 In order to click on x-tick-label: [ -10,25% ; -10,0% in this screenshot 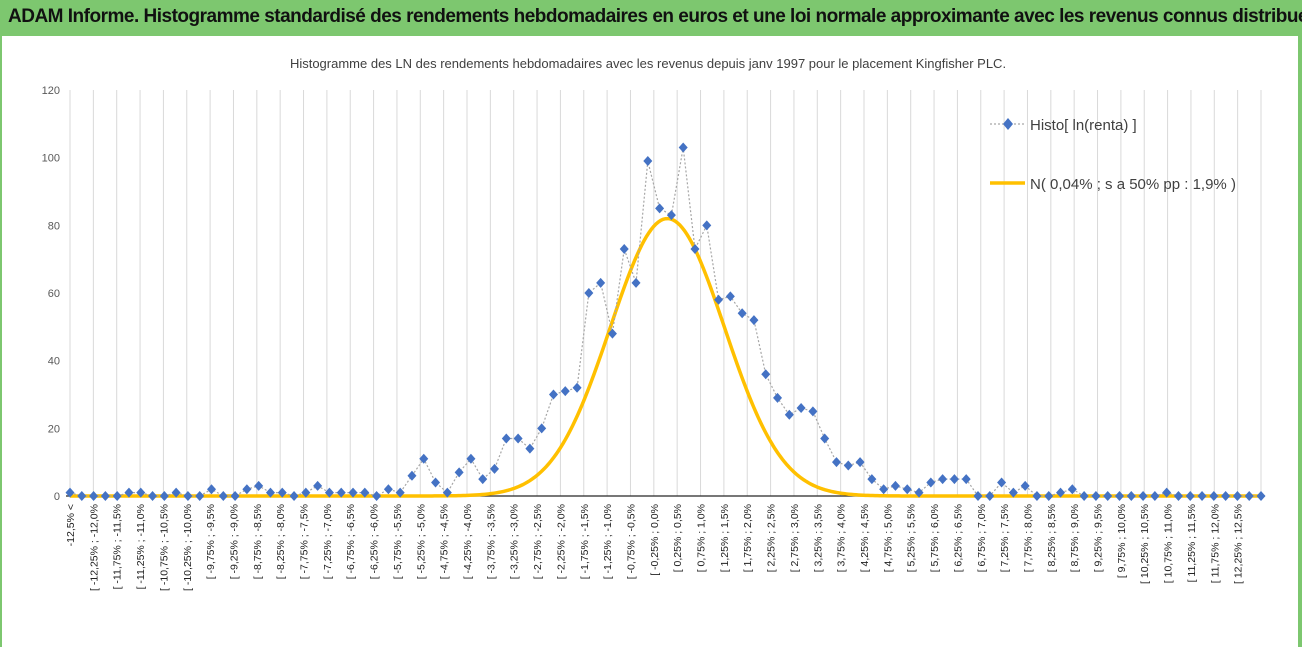, I will do `click(188, 547)`.